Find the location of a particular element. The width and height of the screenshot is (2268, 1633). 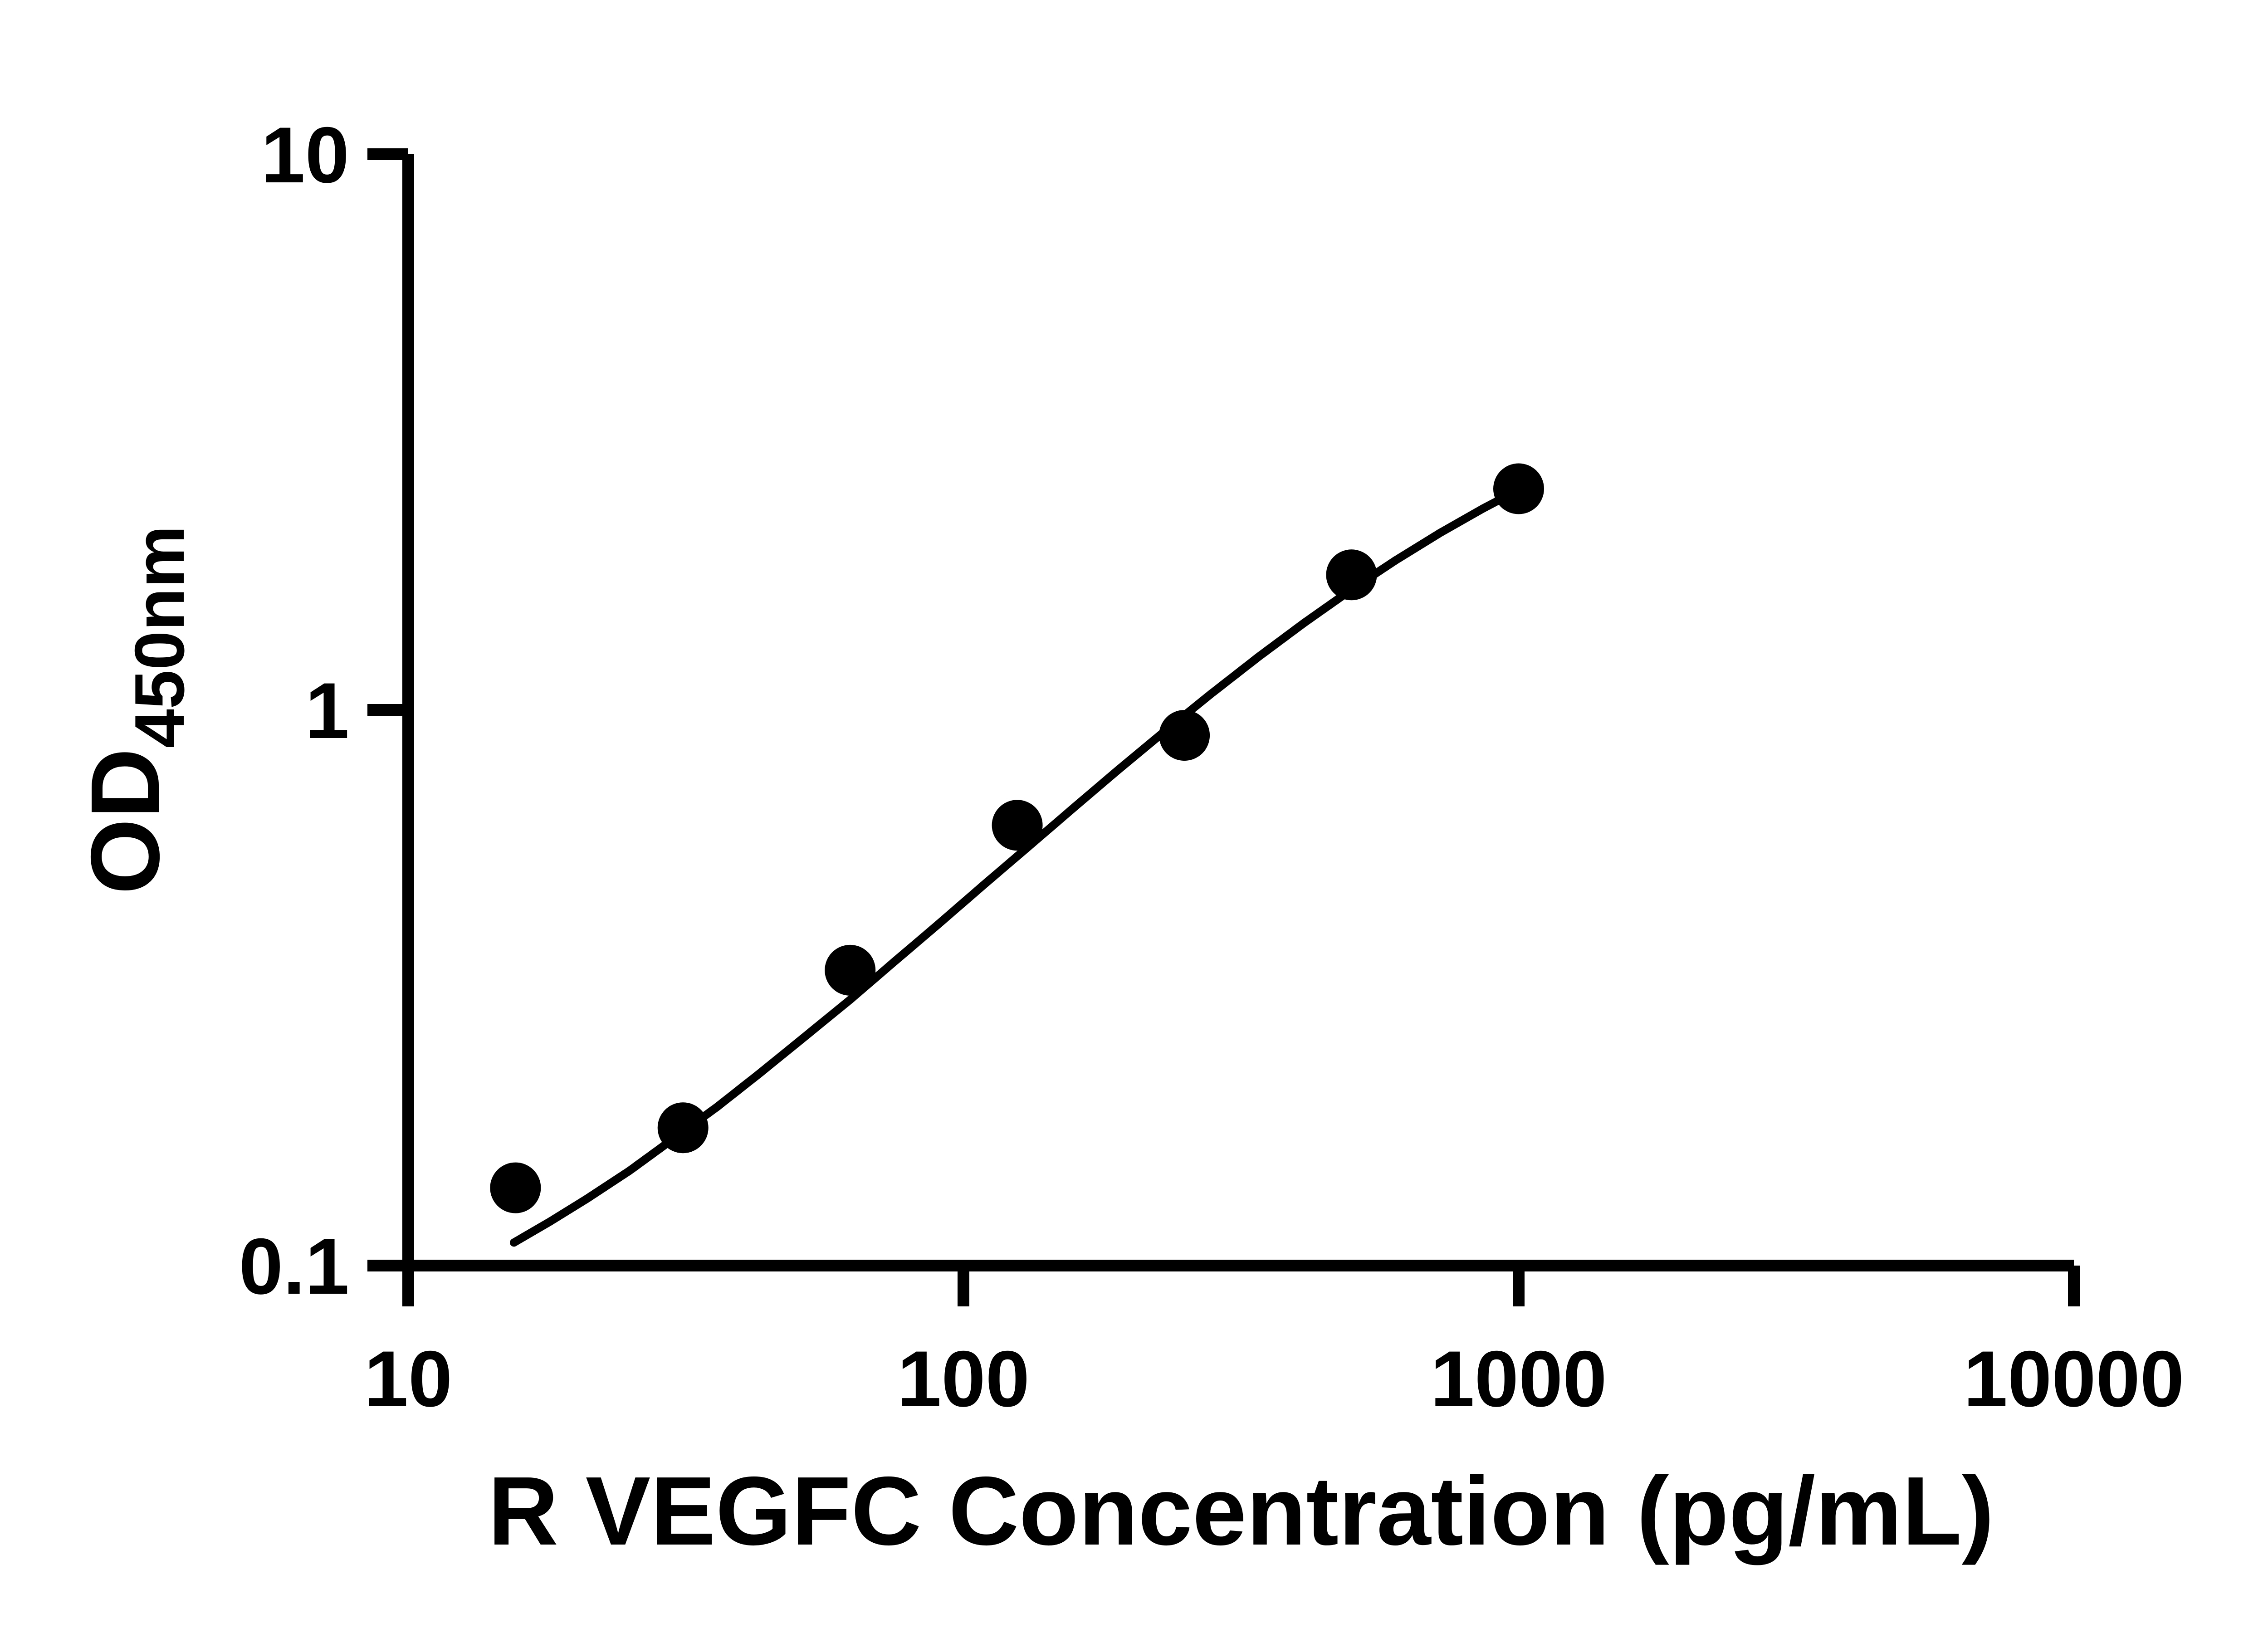

x-tick-label: 1000 is located at coordinates (1518, 1379).